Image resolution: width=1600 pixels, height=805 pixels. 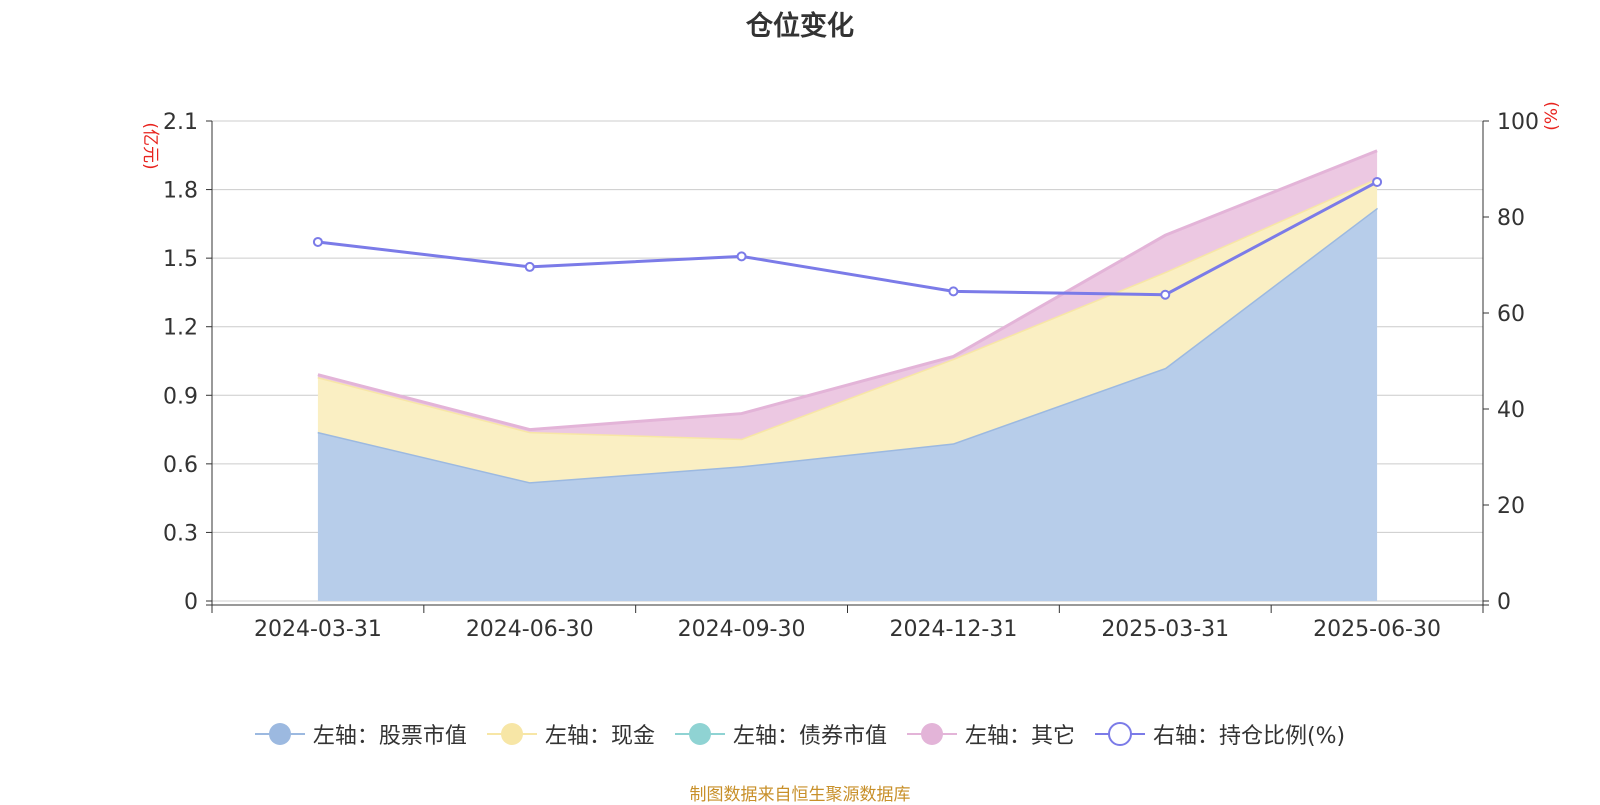 I want to click on legend: 左轴：股票市值 左轴：现金 左轴：债券市值 左轴：其它 右轴：持仓比例(%), so click(x=800, y=734).